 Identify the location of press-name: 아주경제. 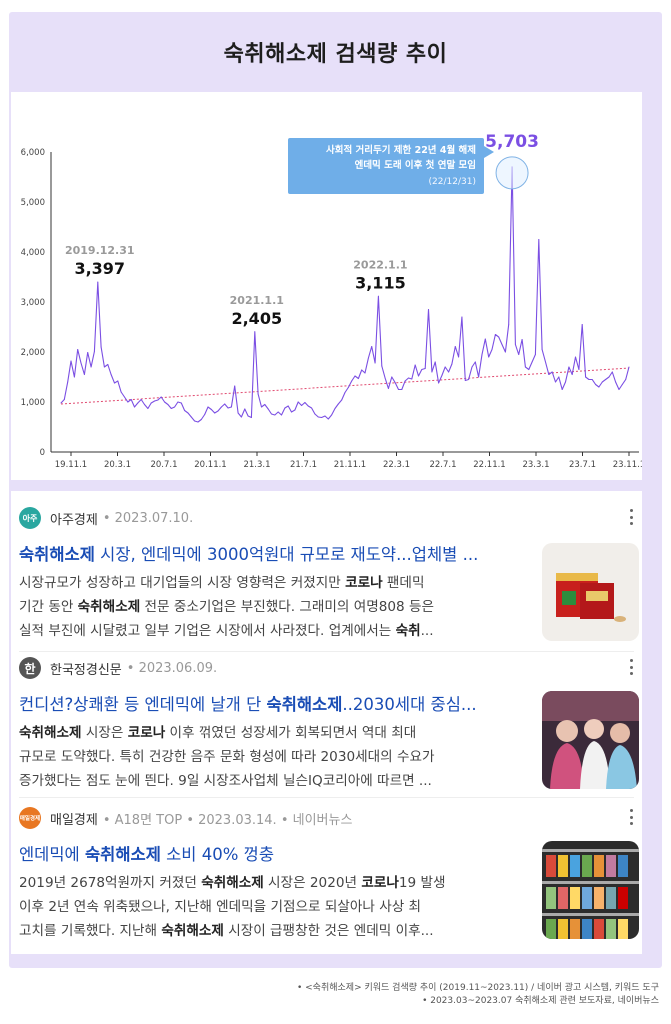
(74, 520).